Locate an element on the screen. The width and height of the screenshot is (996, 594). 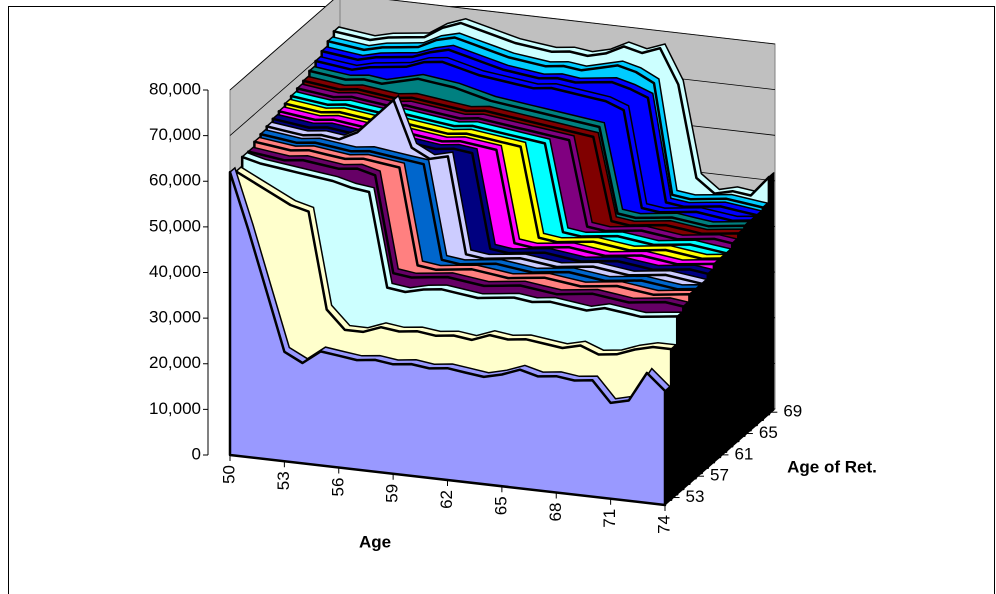
grid-line is located at coordinates (502, 45).